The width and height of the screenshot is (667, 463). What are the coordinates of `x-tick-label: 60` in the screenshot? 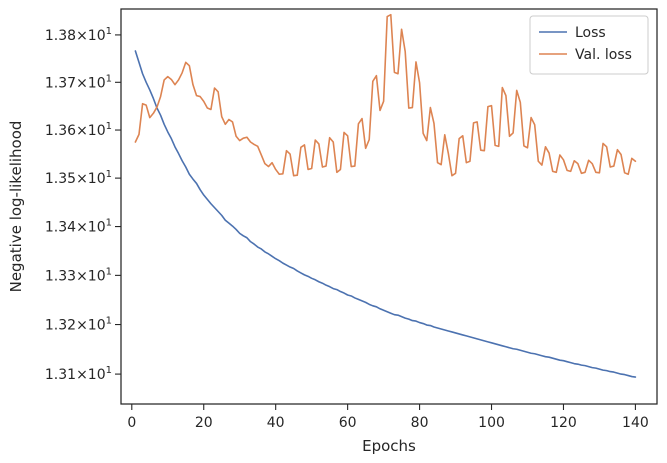 It's located at (348, 423).